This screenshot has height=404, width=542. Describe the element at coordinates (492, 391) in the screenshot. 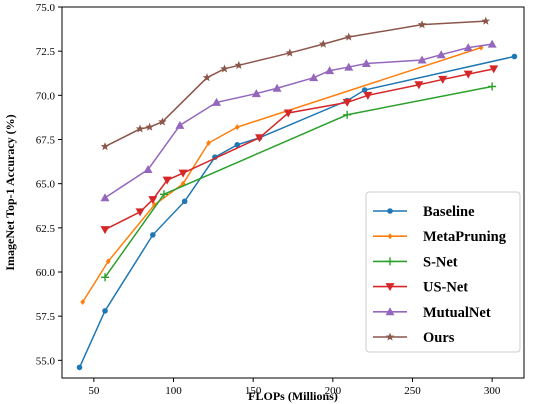

I see `x-tick-label: 300` at that location.